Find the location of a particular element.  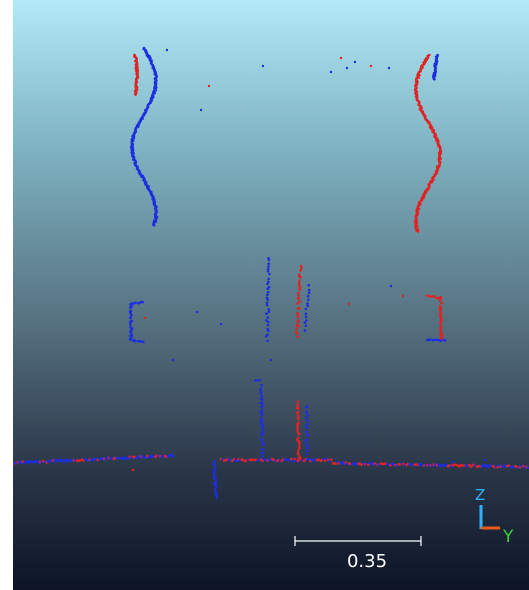

scale-bar-label: 0.35 is located at coordinates (367, 561).